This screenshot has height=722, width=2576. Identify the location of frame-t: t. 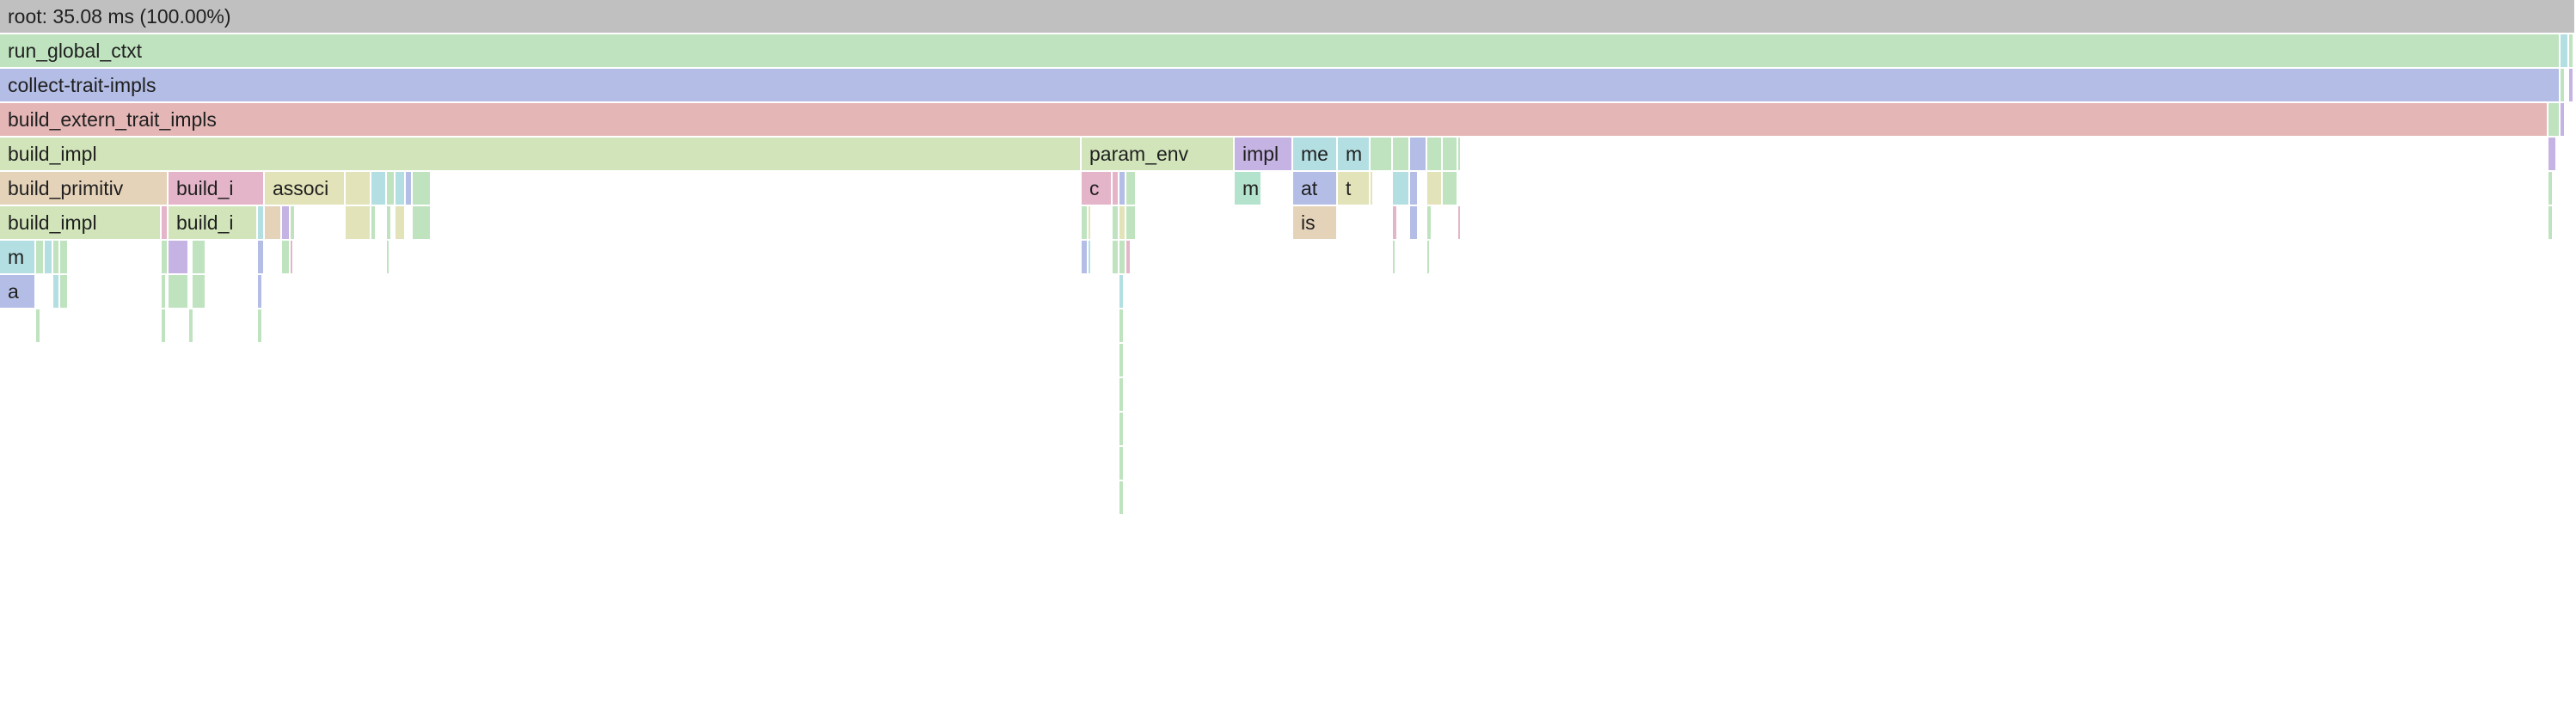
(1354, 188).